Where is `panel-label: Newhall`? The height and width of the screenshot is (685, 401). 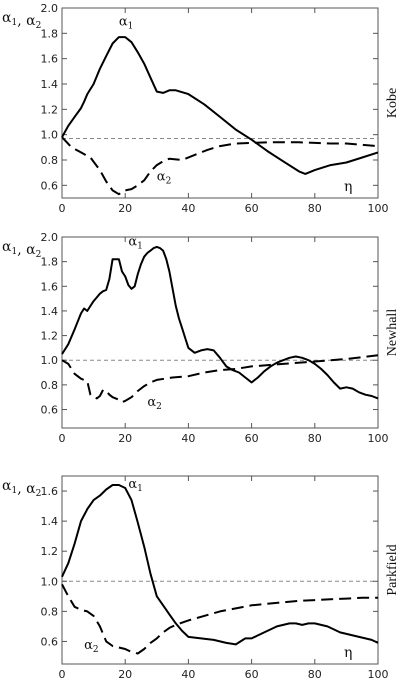 panel-label: Newhall is located at coordinates (392, 333).